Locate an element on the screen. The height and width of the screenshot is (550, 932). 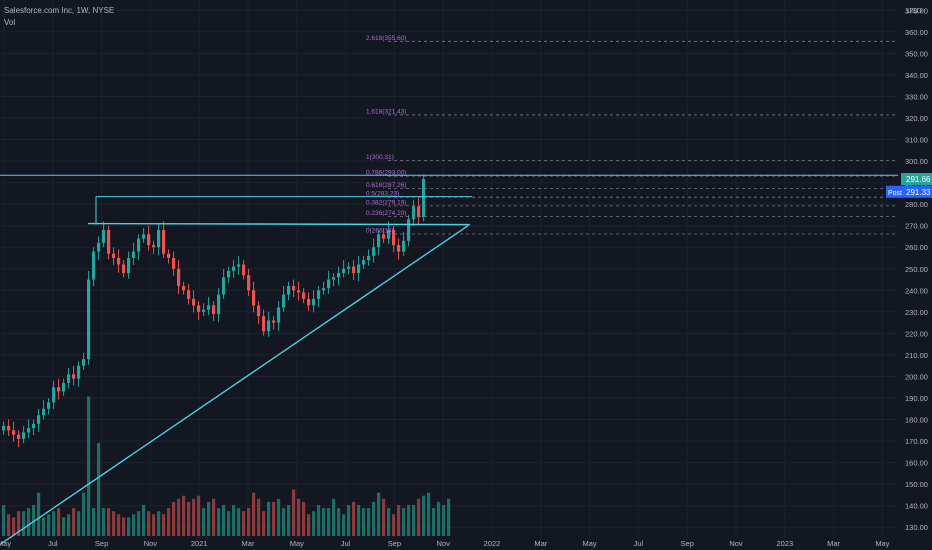
x-tick-label: Nov is located at coordinates (444, 543).